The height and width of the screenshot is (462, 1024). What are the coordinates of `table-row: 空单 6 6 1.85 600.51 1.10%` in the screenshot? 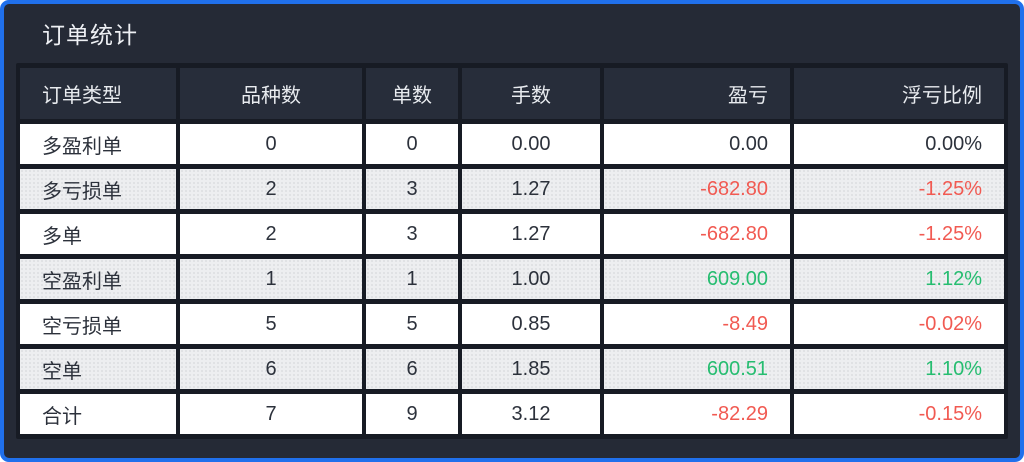 It's located at (512, 369).